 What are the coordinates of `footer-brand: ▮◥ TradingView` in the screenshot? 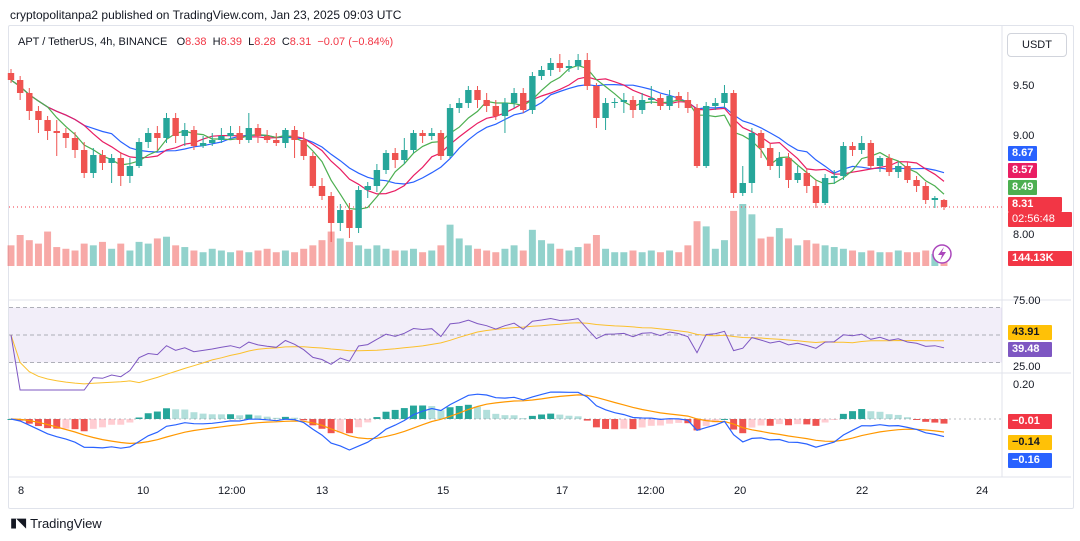 It's located at (56, 523).